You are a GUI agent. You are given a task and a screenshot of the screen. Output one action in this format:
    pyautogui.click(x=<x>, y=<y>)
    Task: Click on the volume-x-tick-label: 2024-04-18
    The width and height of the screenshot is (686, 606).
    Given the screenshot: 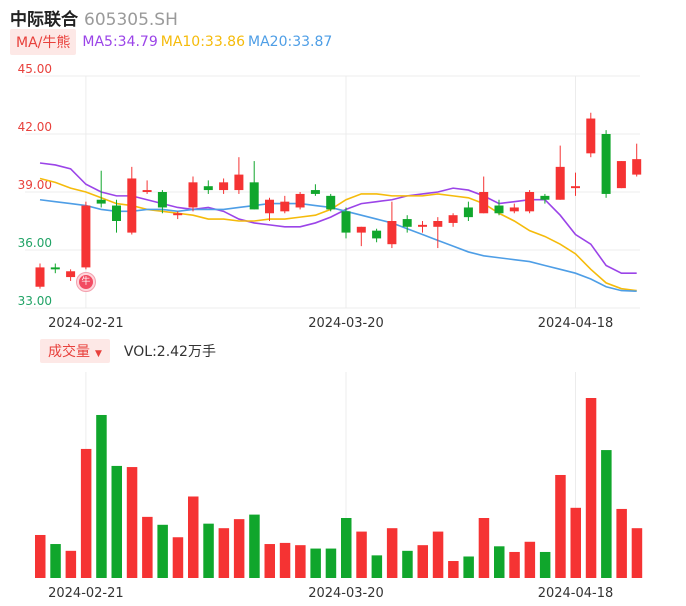 What is the action you would take?
    pyautogui.click(x=576, y=593)
    